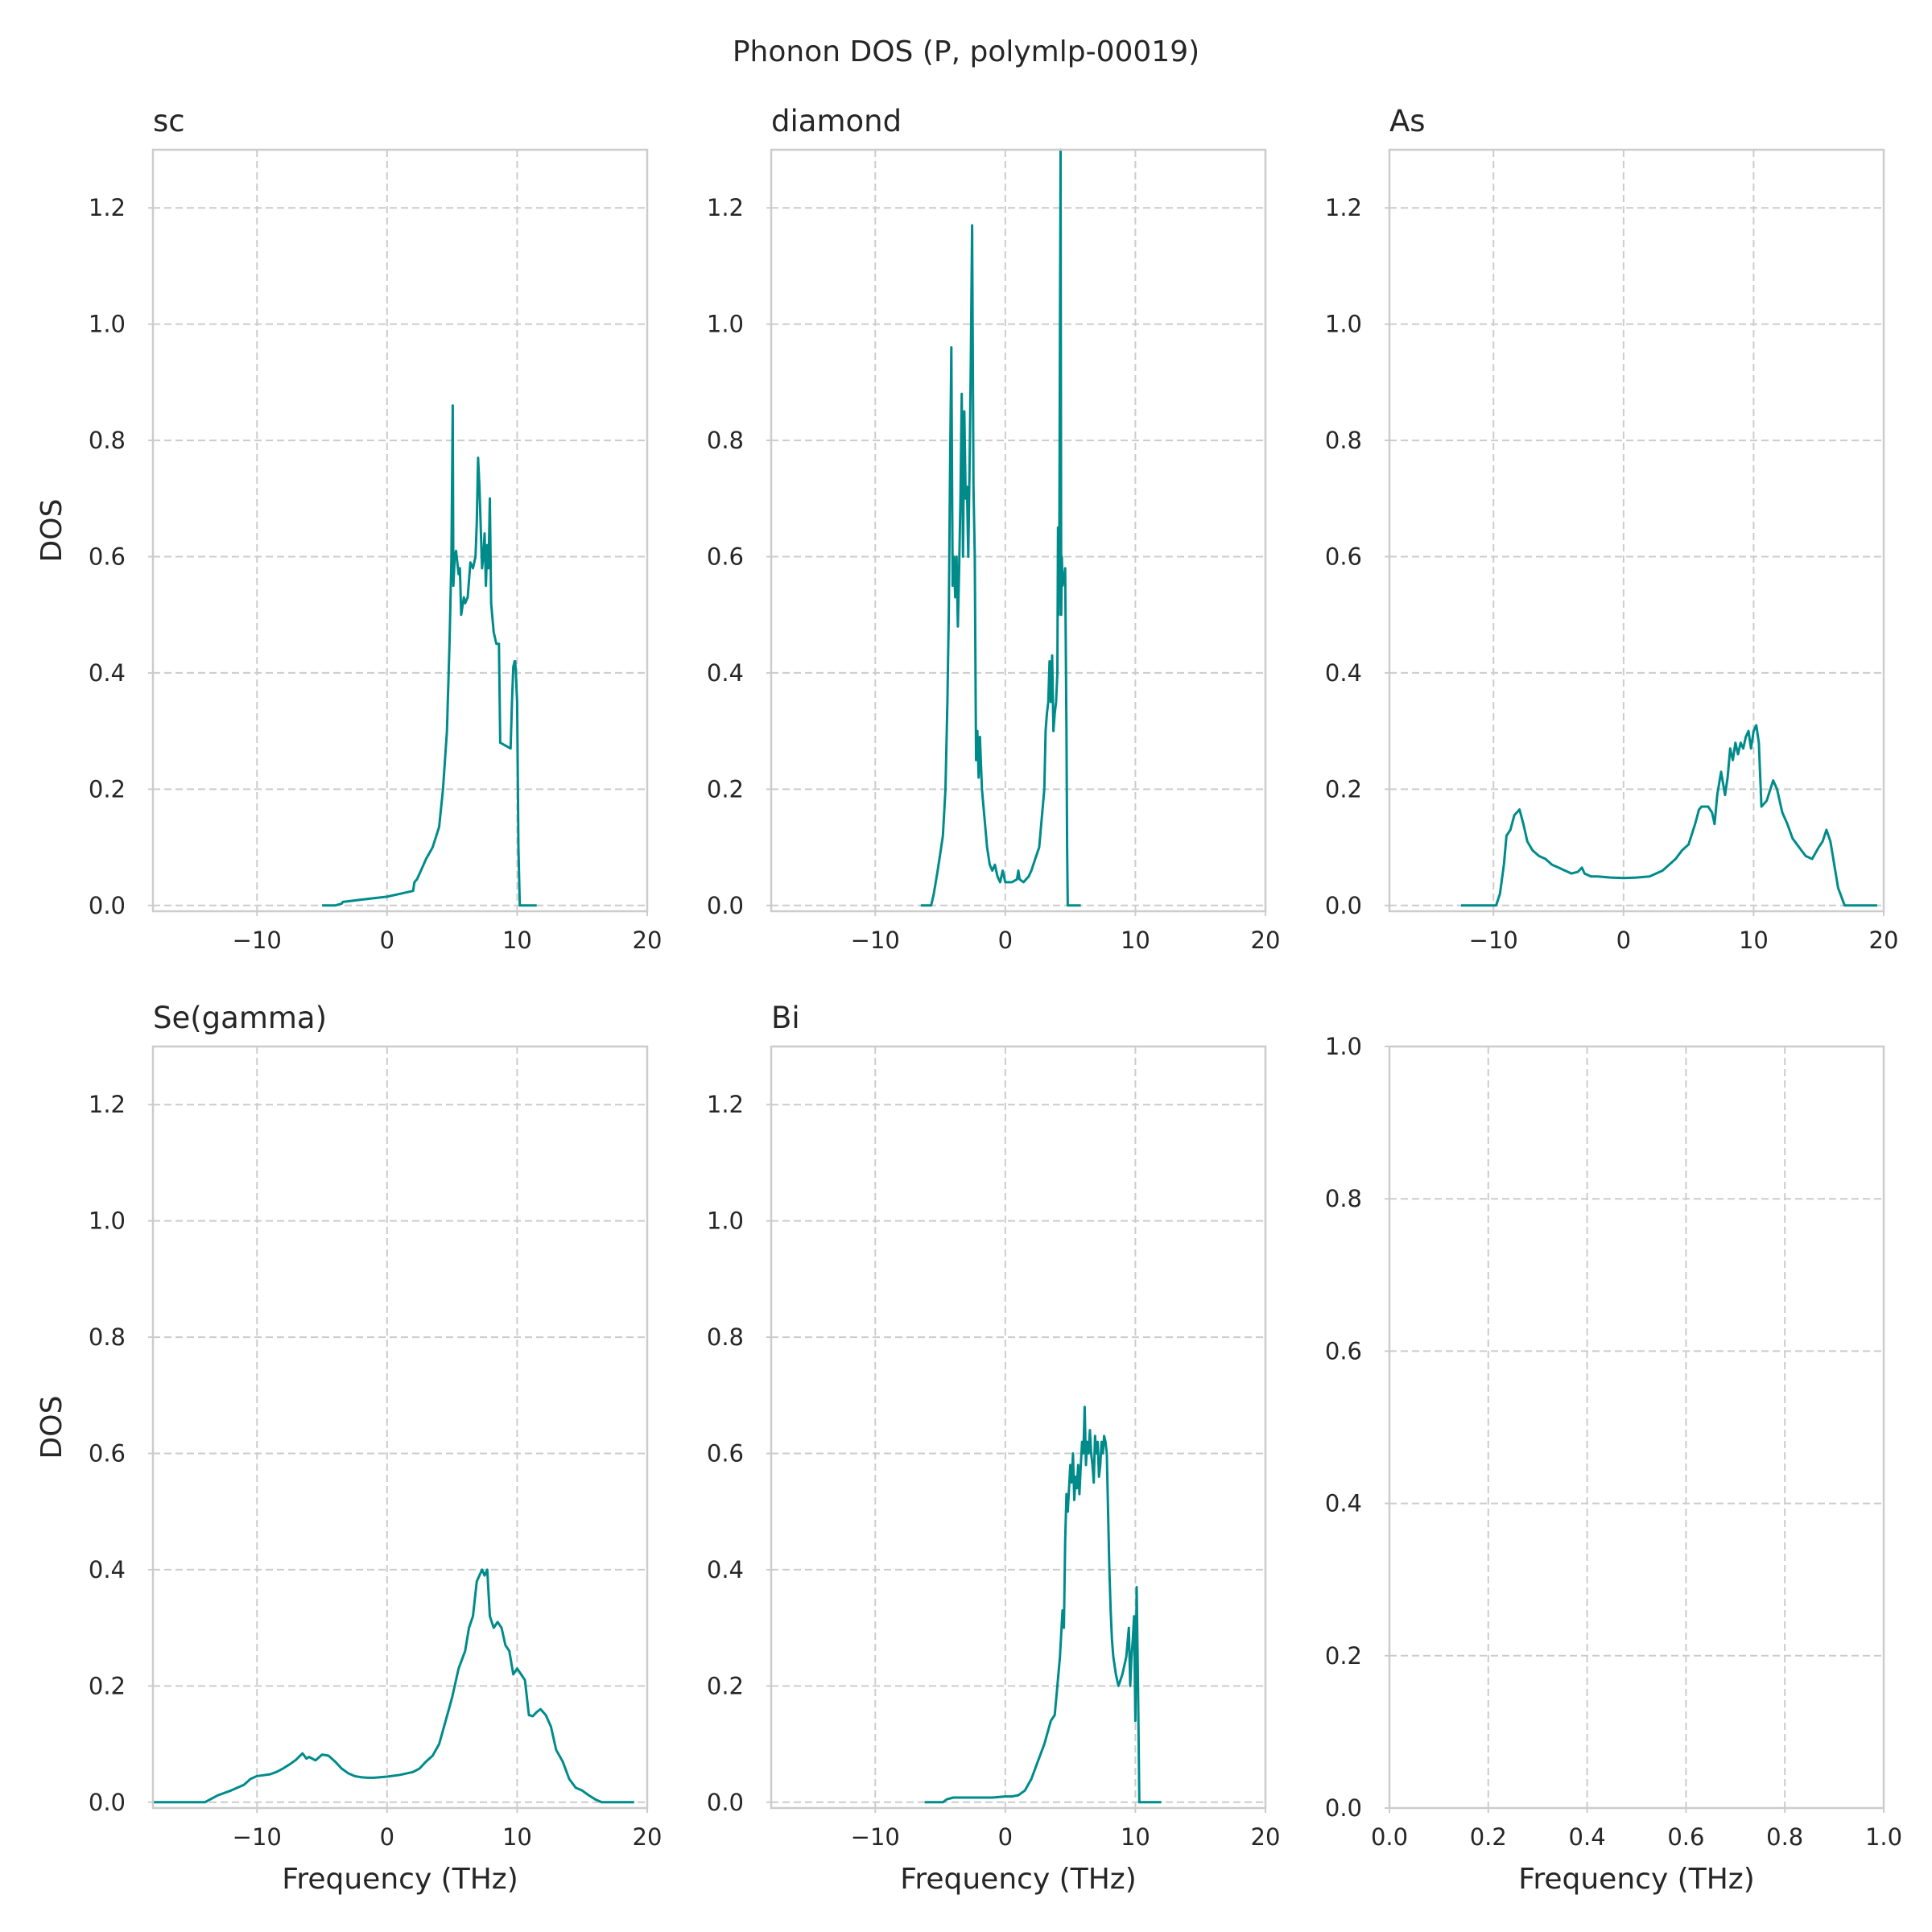  What do you see at coordinates (1389, 1837) in the screenshot?
I see `x-tick-label: 0.0` at bounding box center [1389, 1837].